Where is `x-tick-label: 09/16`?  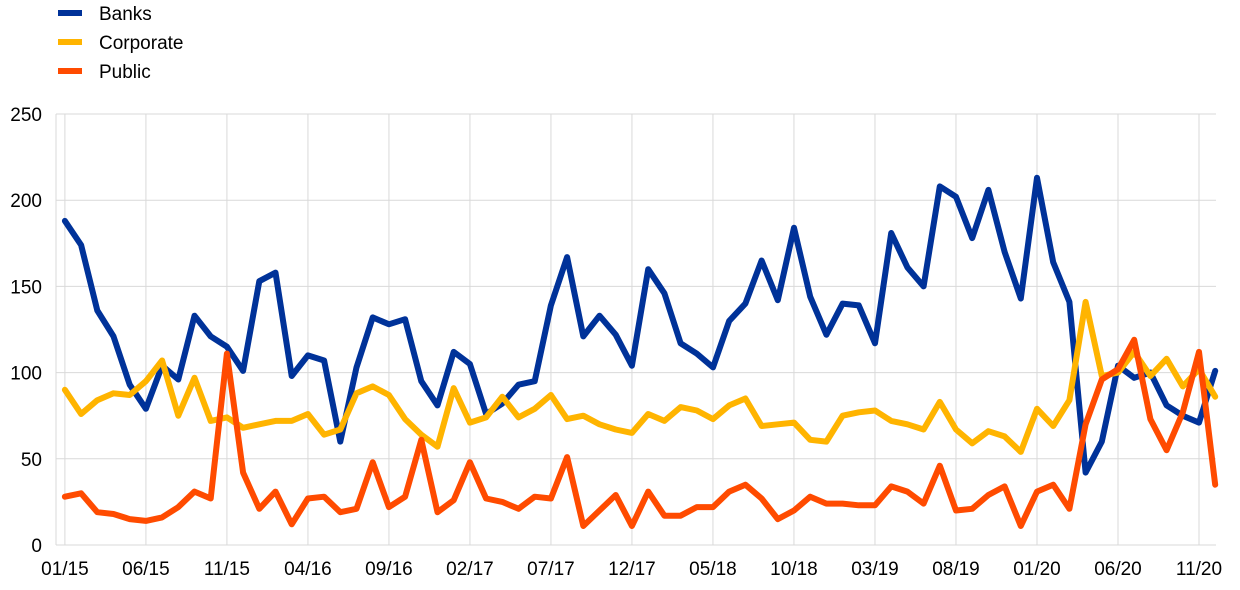 x-tick-label: 09/16 is located at coordinates (389, 569).